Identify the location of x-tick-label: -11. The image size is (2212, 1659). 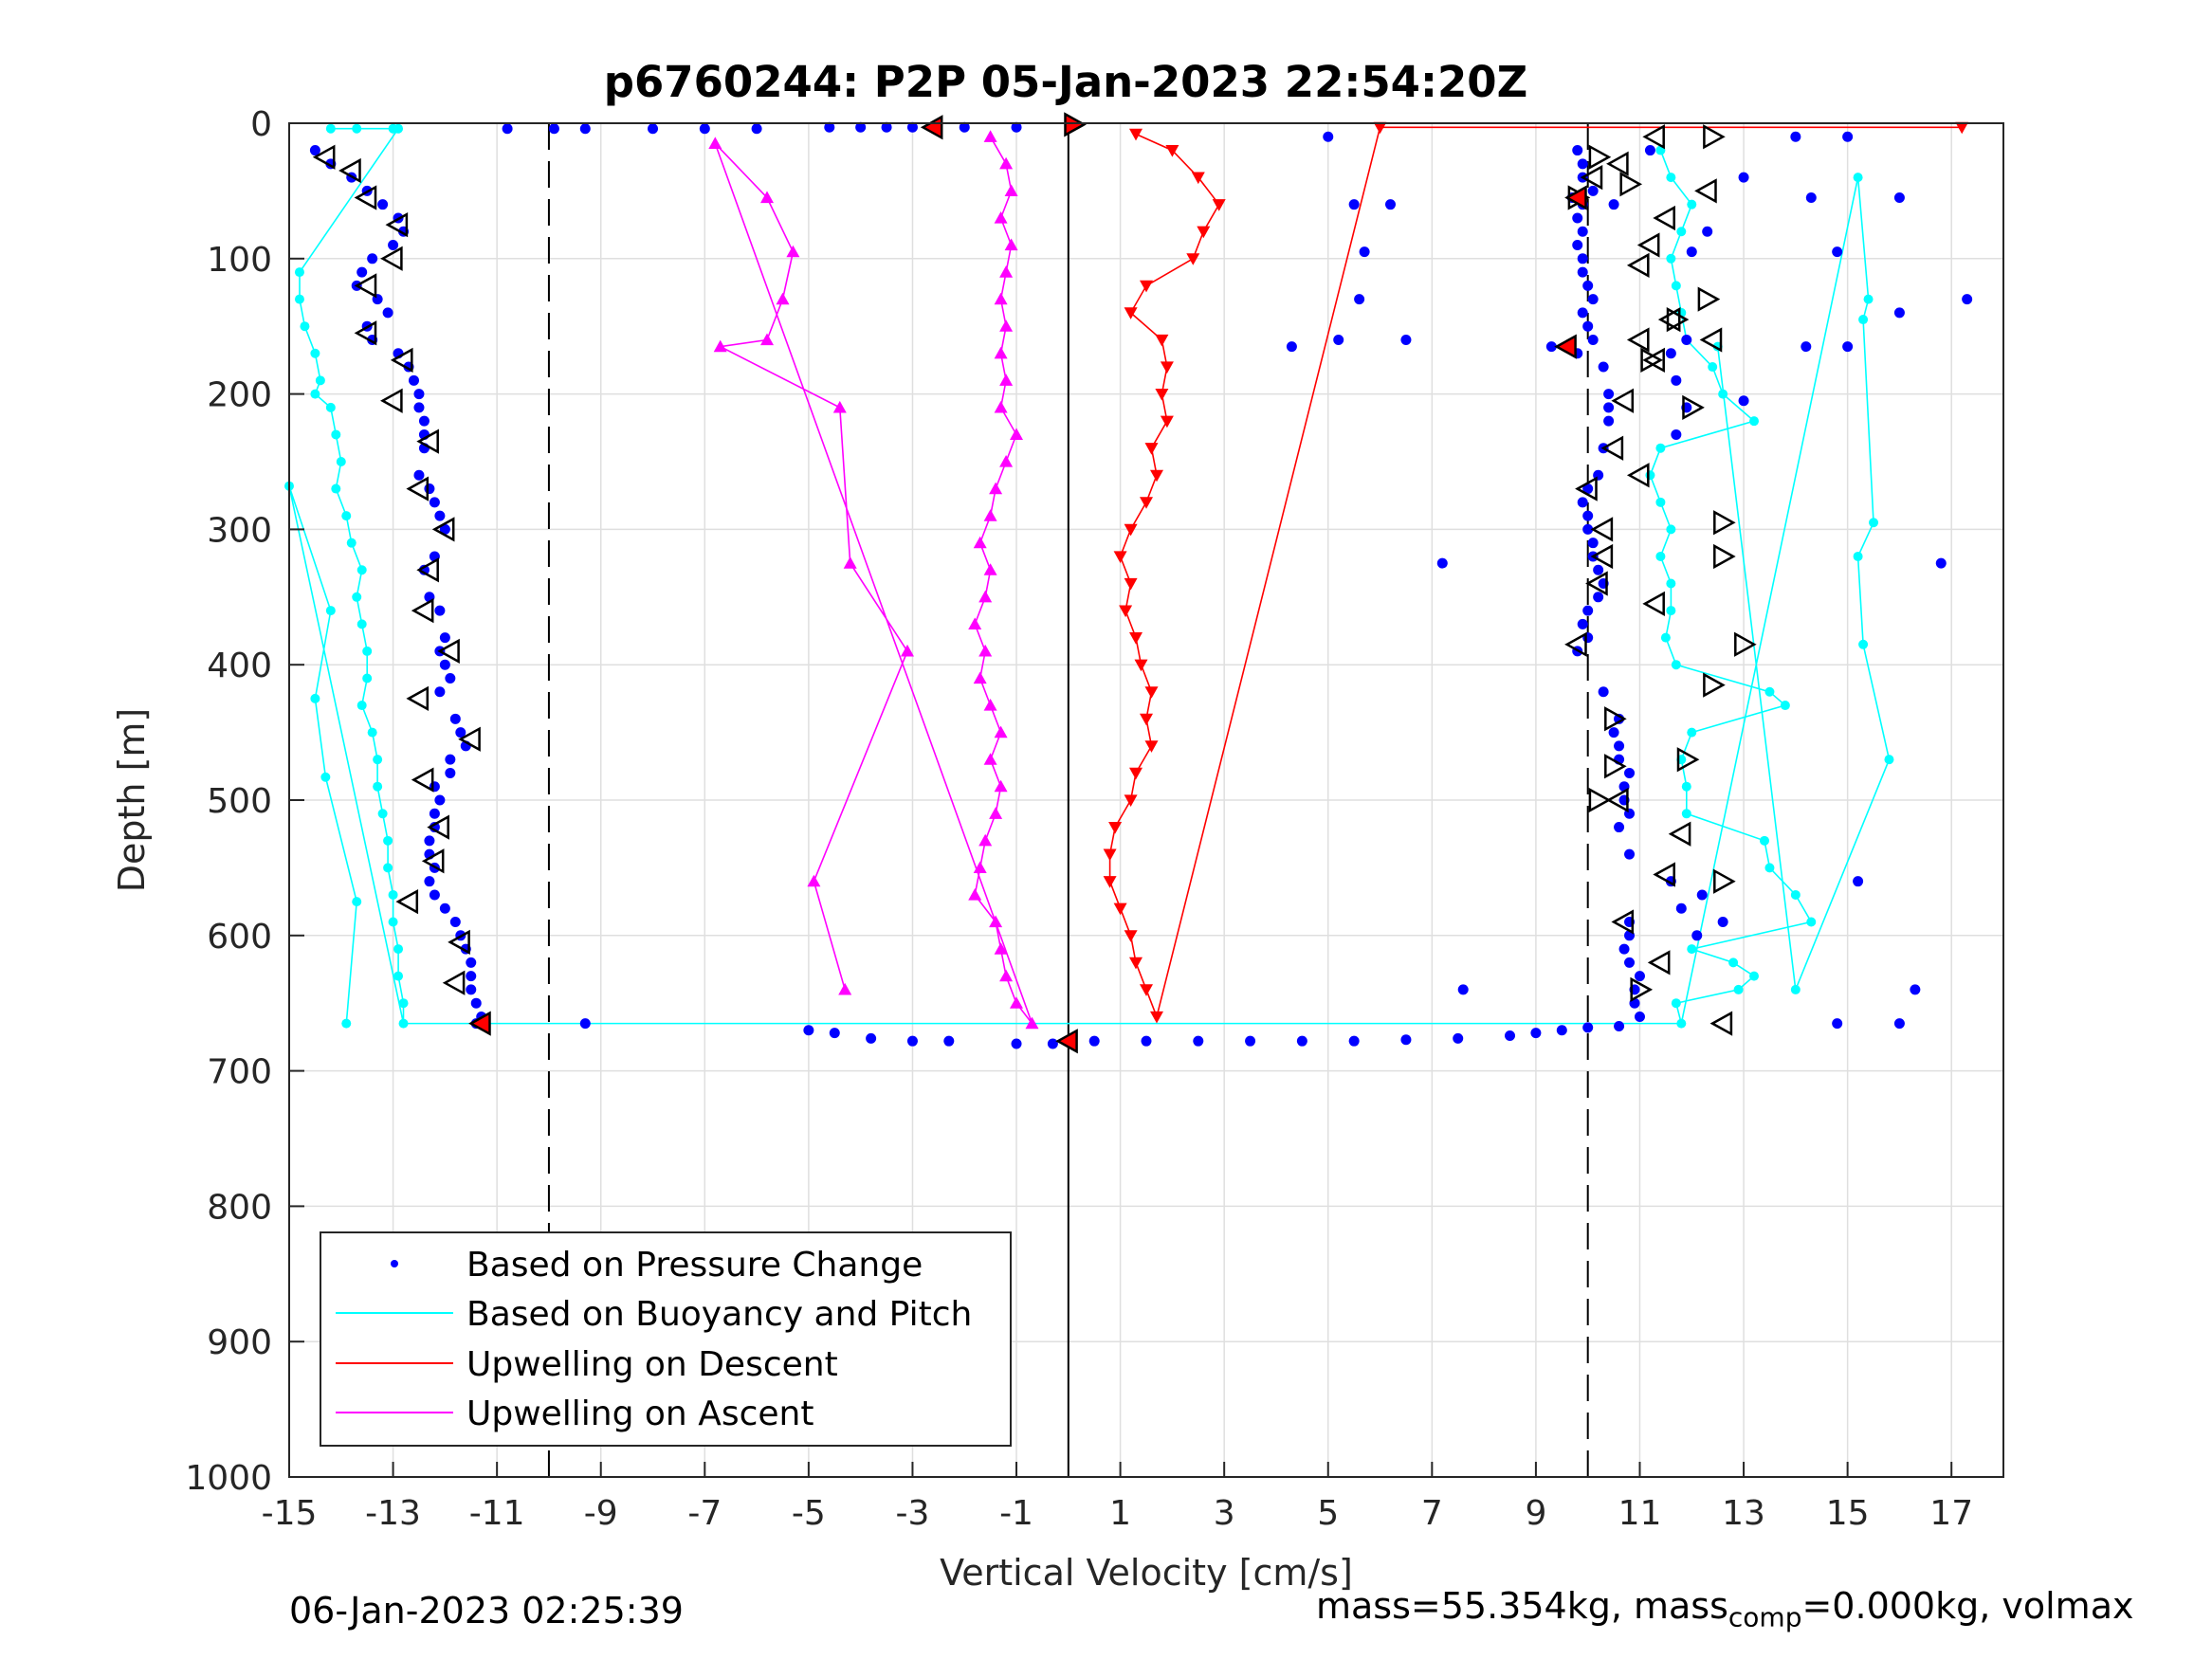
(497, 1513).